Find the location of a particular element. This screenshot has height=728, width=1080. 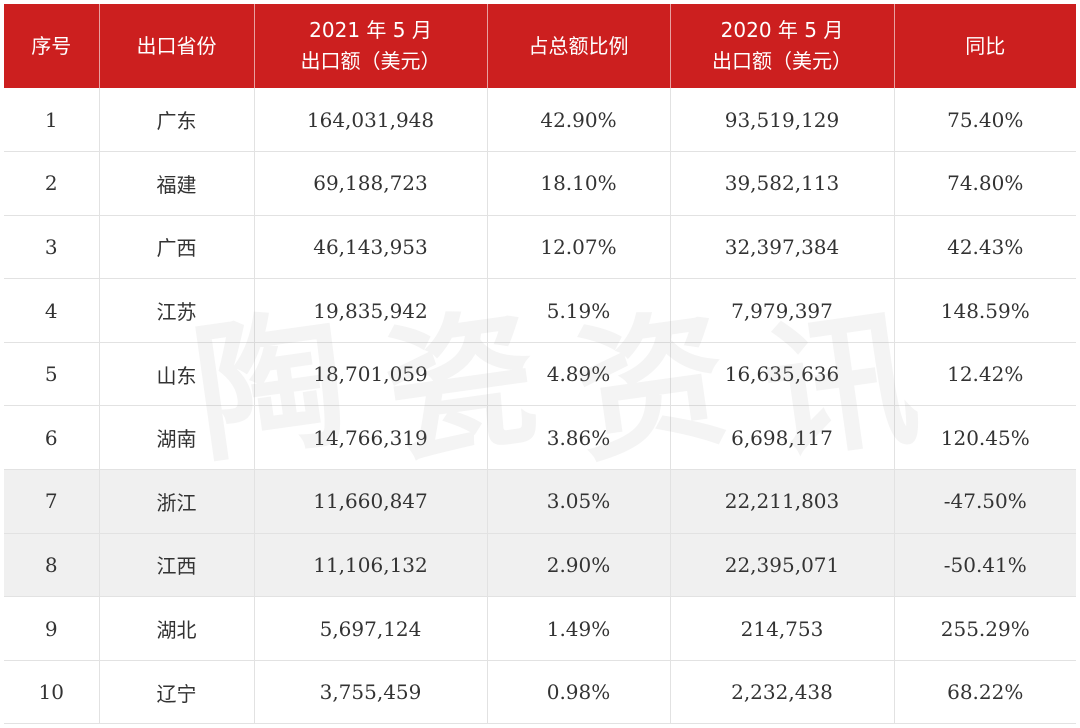

table-row: 2 福建 69,188,723 18.10% 39,582,113 74.80% is located at coordinates (540, 183).